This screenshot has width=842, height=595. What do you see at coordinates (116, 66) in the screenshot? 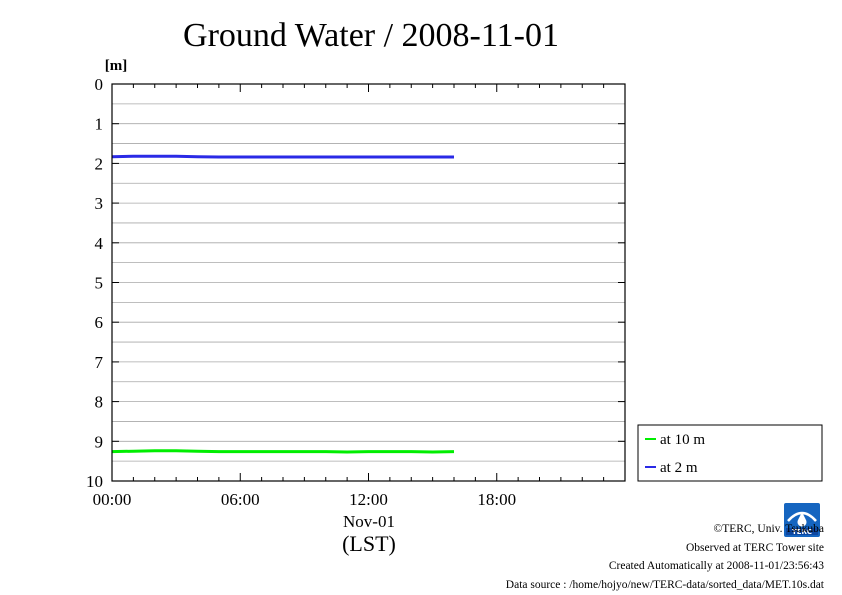
I see `y-axis-unit-label: [m]` at bounding box center [116, 66].